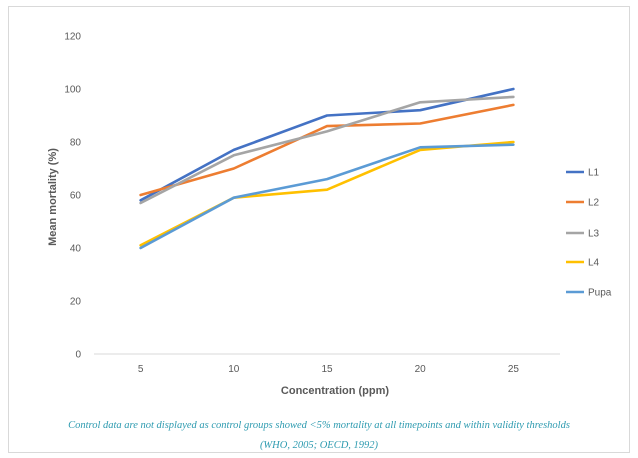 This screenshot has height=458, width=638. I want to click on series-line-l3, so click(327, 150).